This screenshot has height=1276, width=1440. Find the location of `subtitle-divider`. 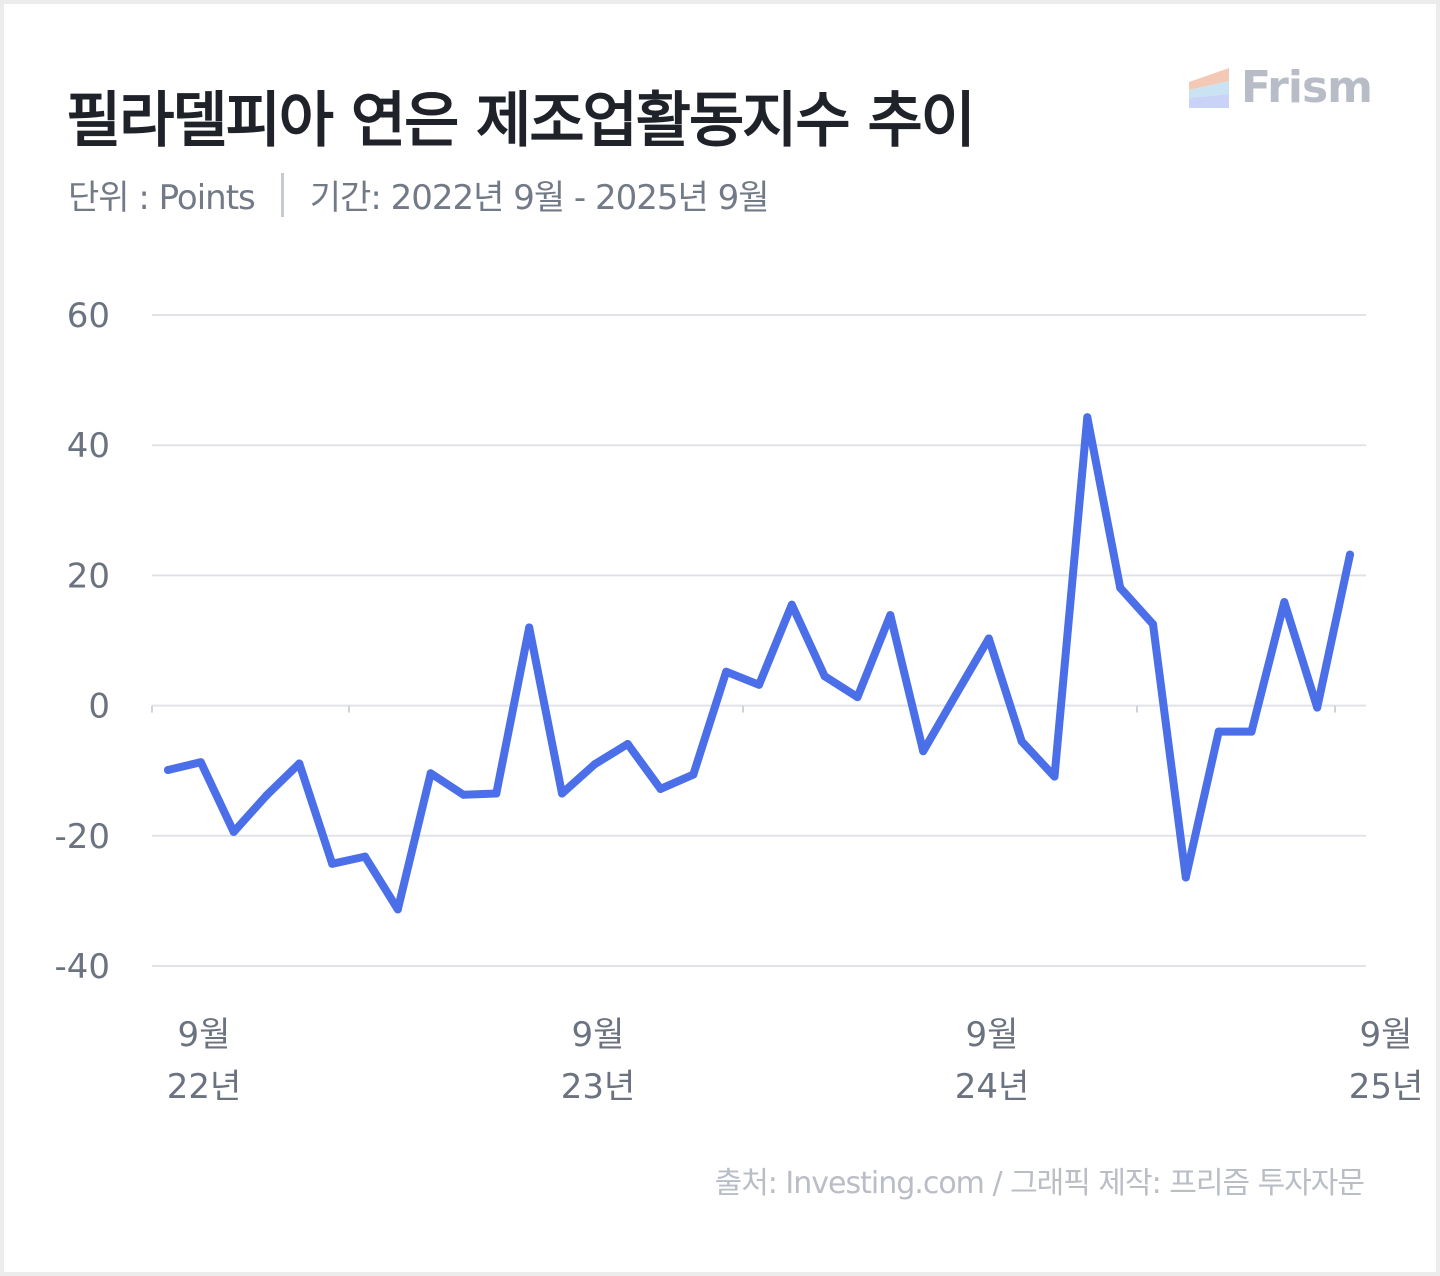

subtitle-divider is located at coordinates (282, 194).